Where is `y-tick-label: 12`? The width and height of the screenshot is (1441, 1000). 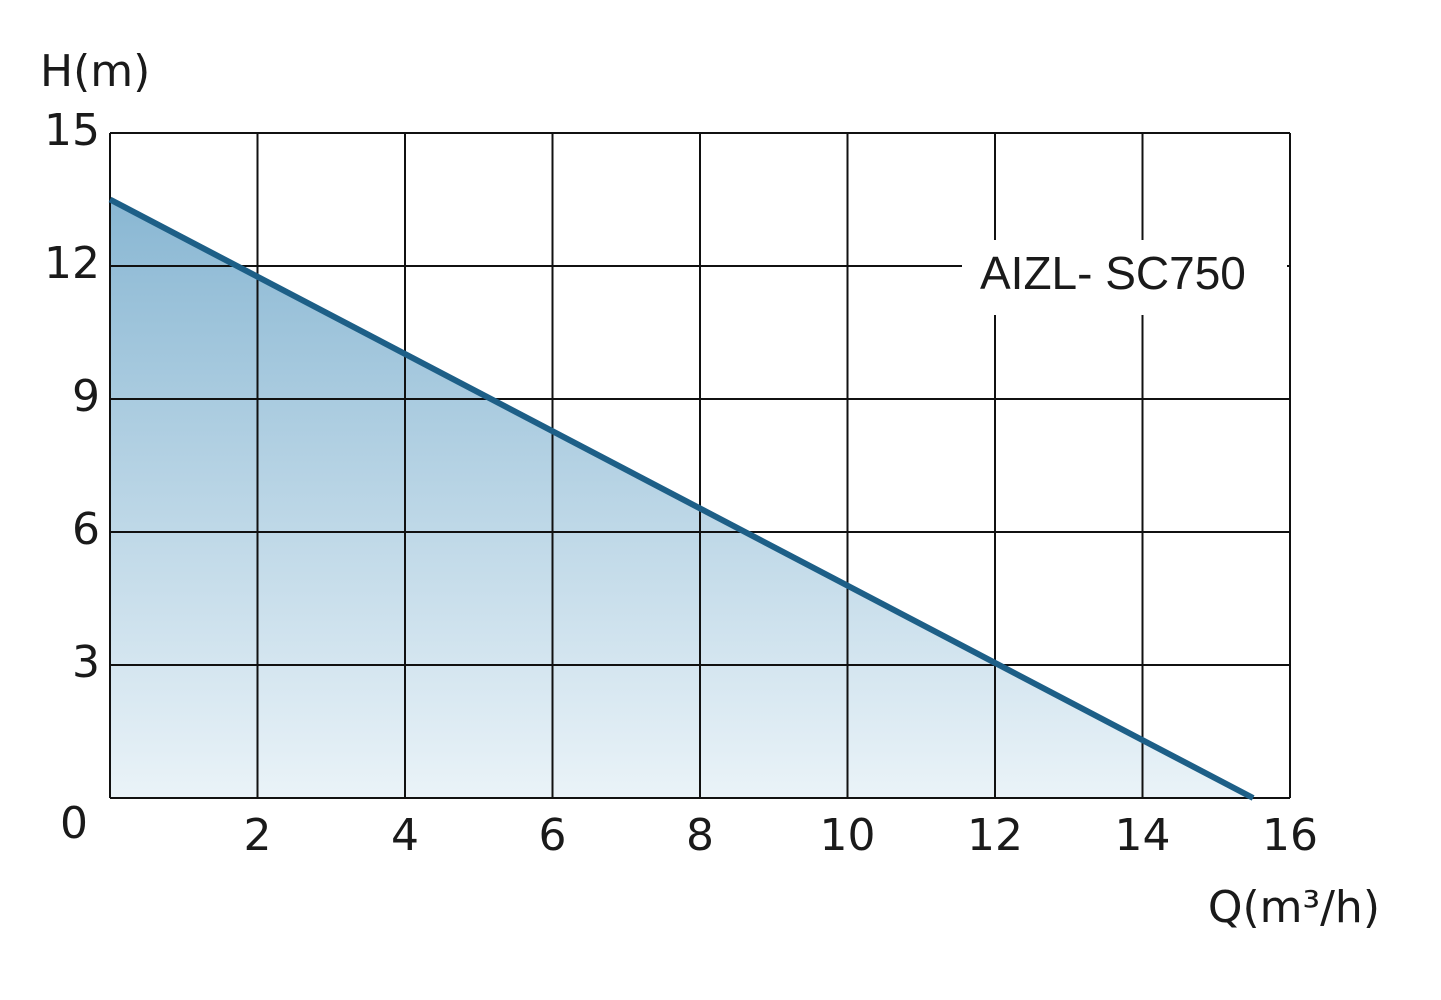
y-tick-label: 12 is located at coordinates (72, 263).